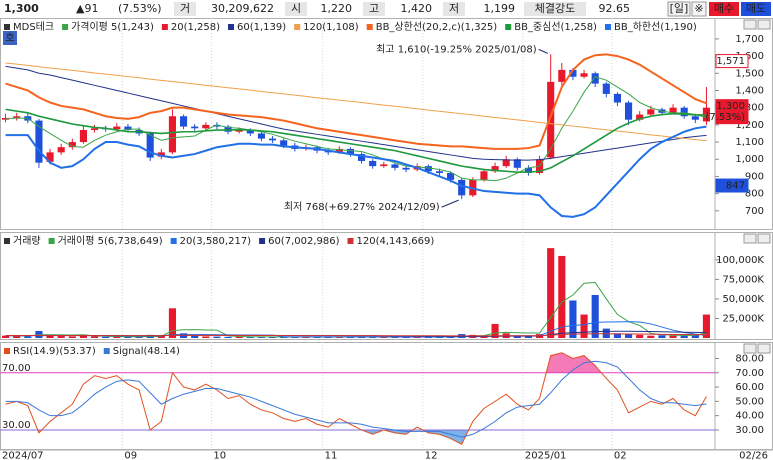  Describe the element at coordinates (386, 9) in the screenshot. I see `header-bar` at that location.